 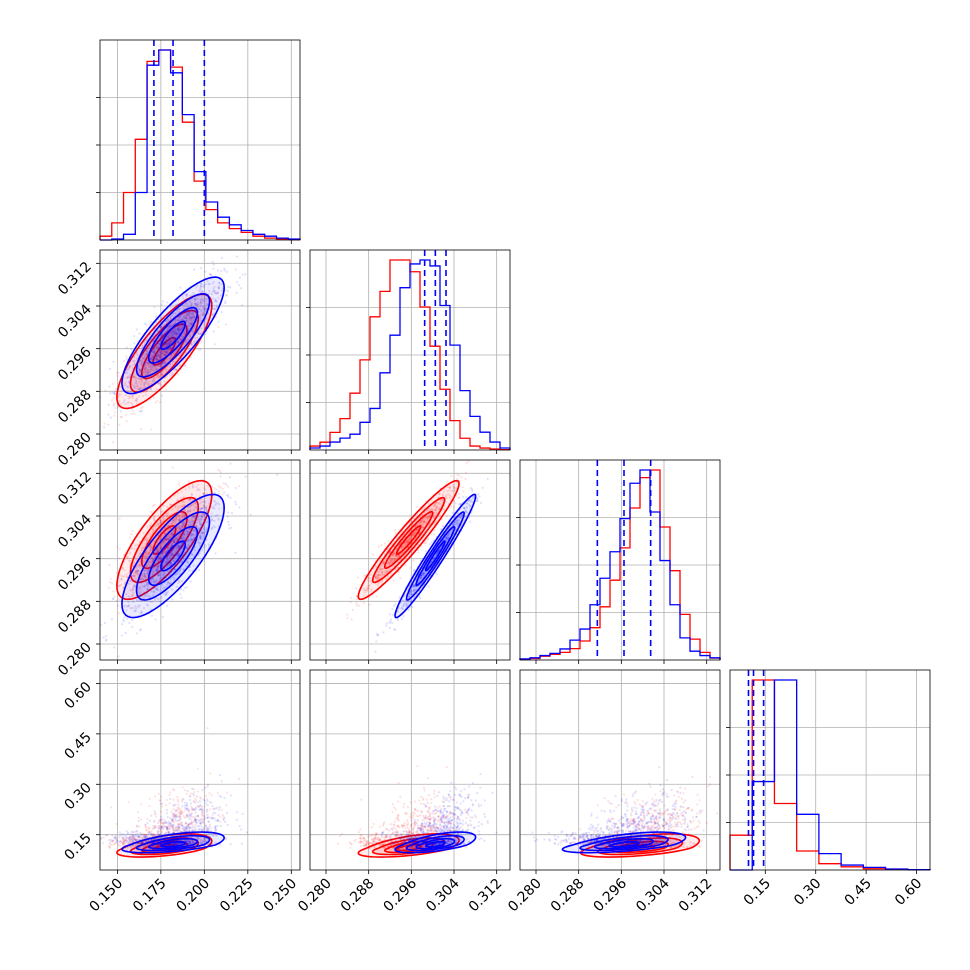 What do you see at coordinates (200, 145) in the screenshot?
I see `histogram-series-b` at bounding box center [200, 145].